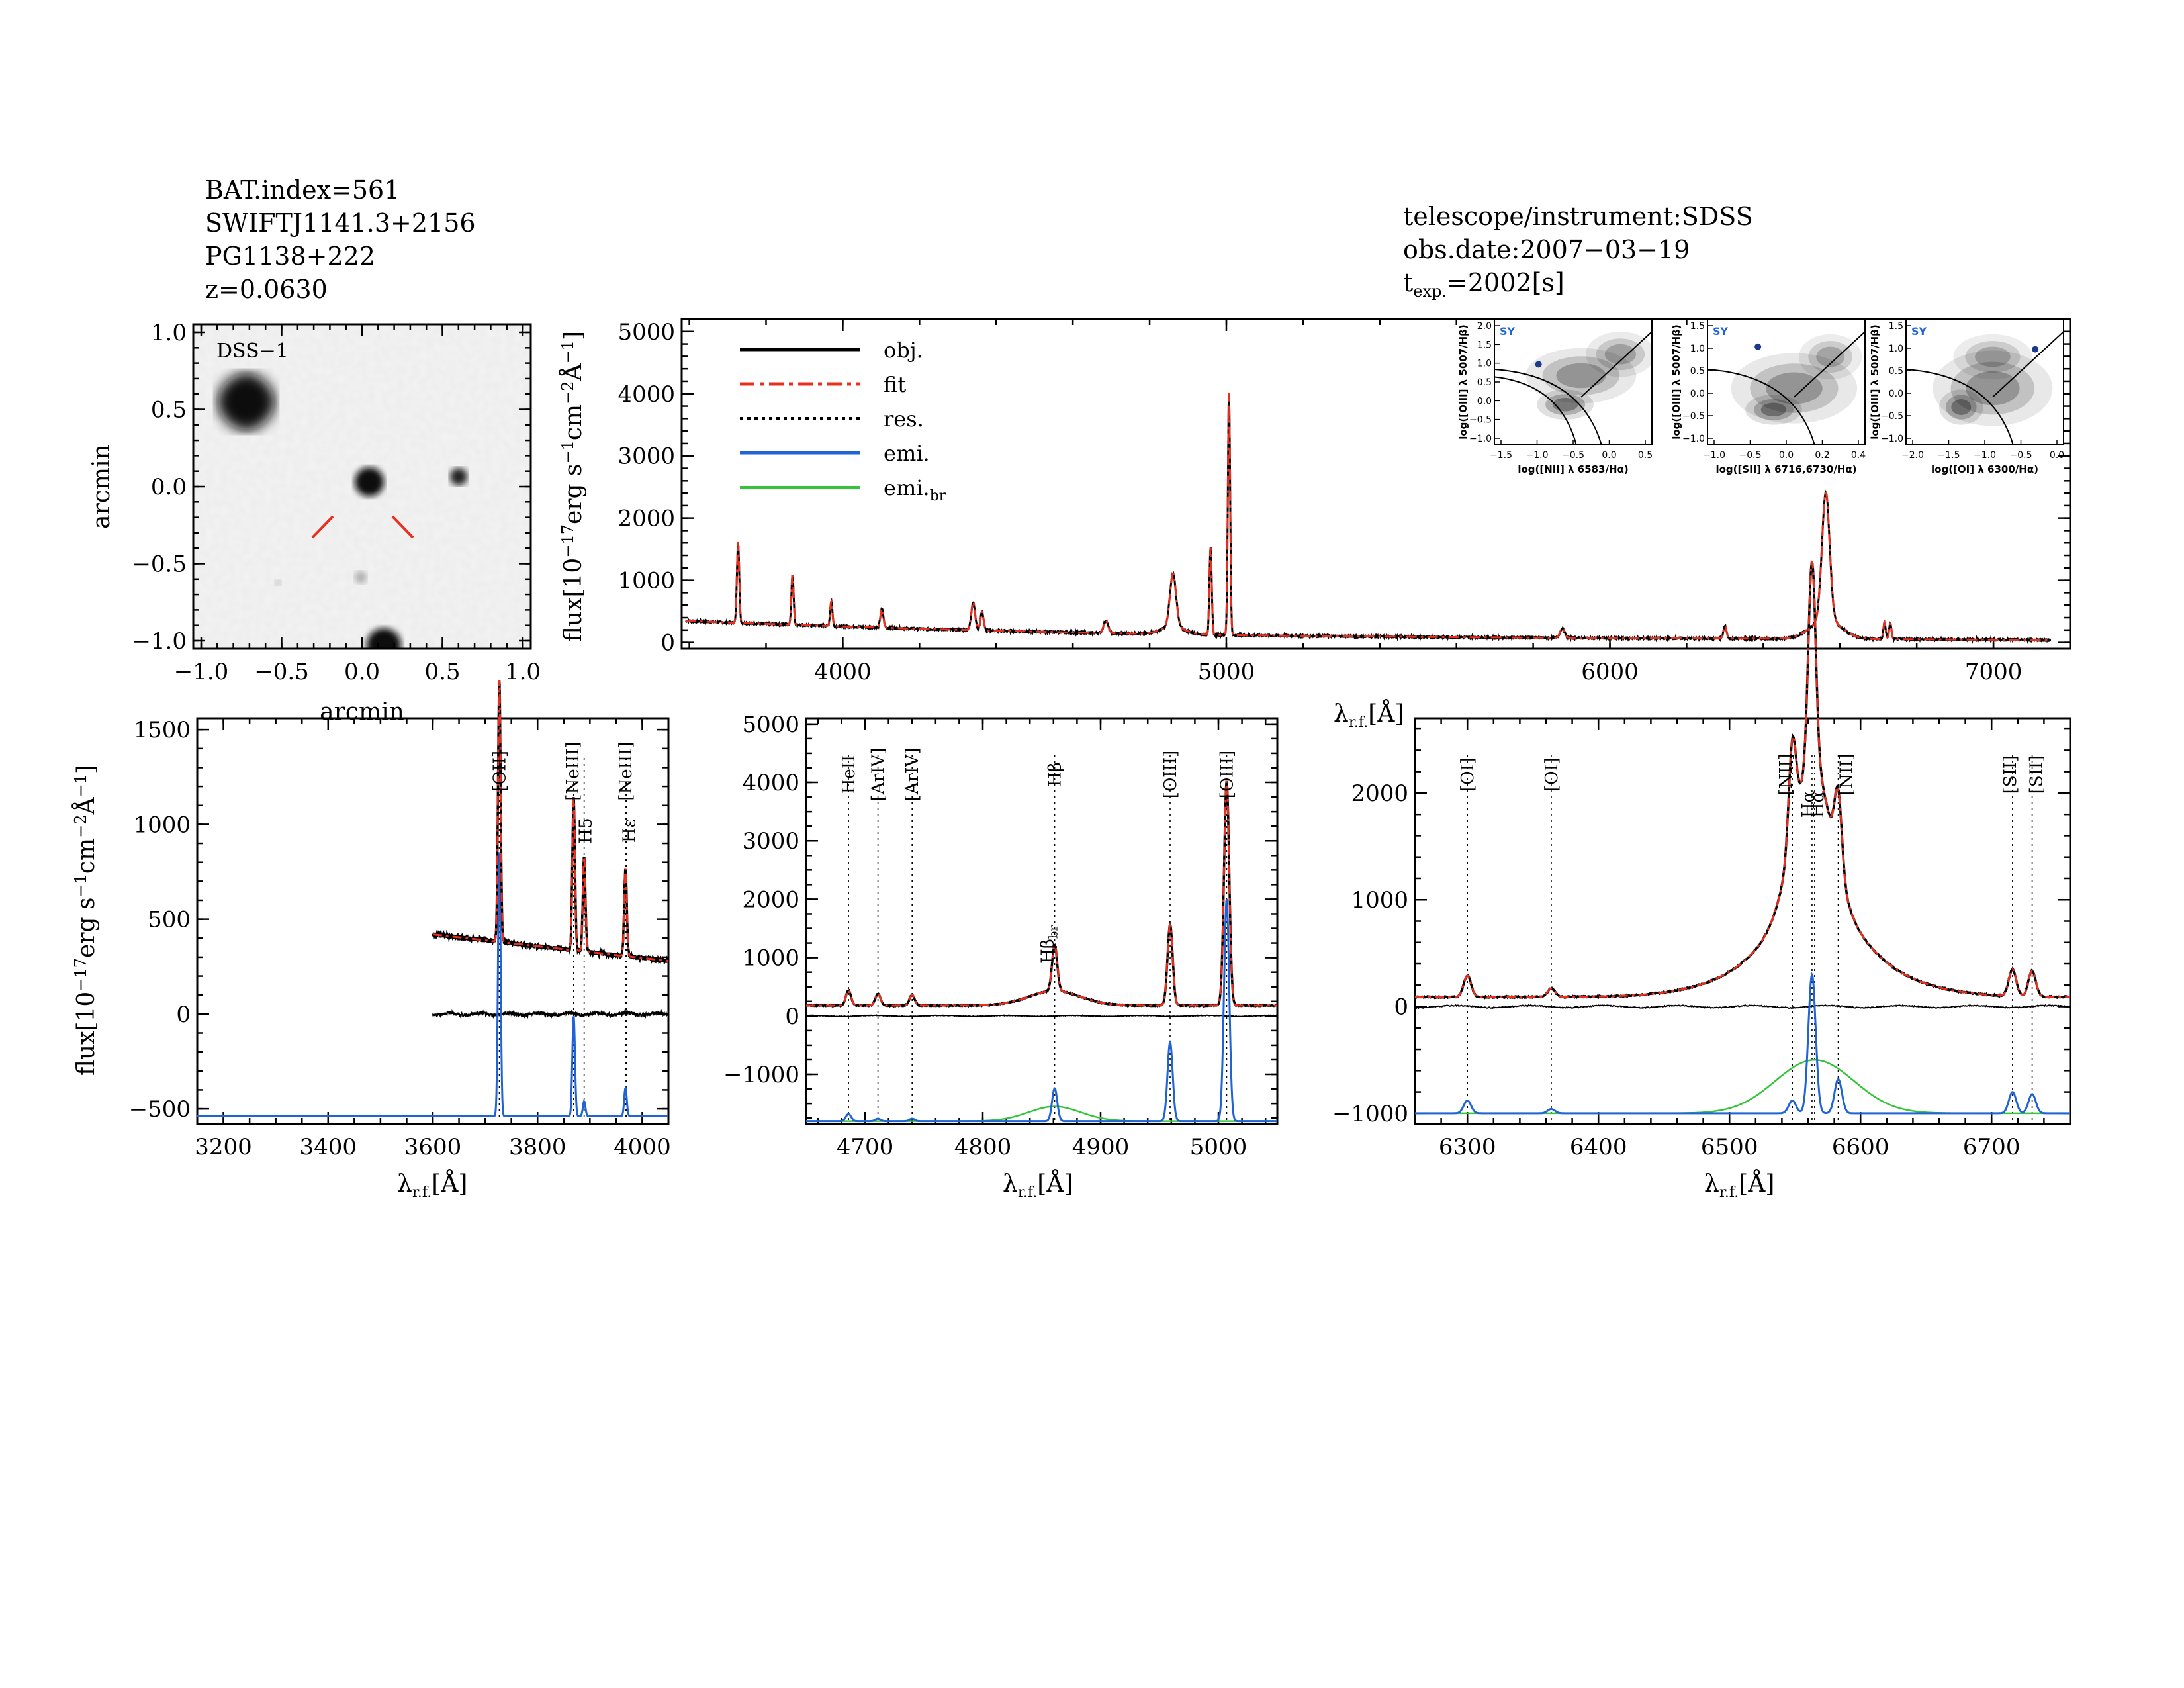 Image resolution: width=2184 pixels, height=1688 pixels. I want to click on x-tick-label: 6000, so click(1610, 672).